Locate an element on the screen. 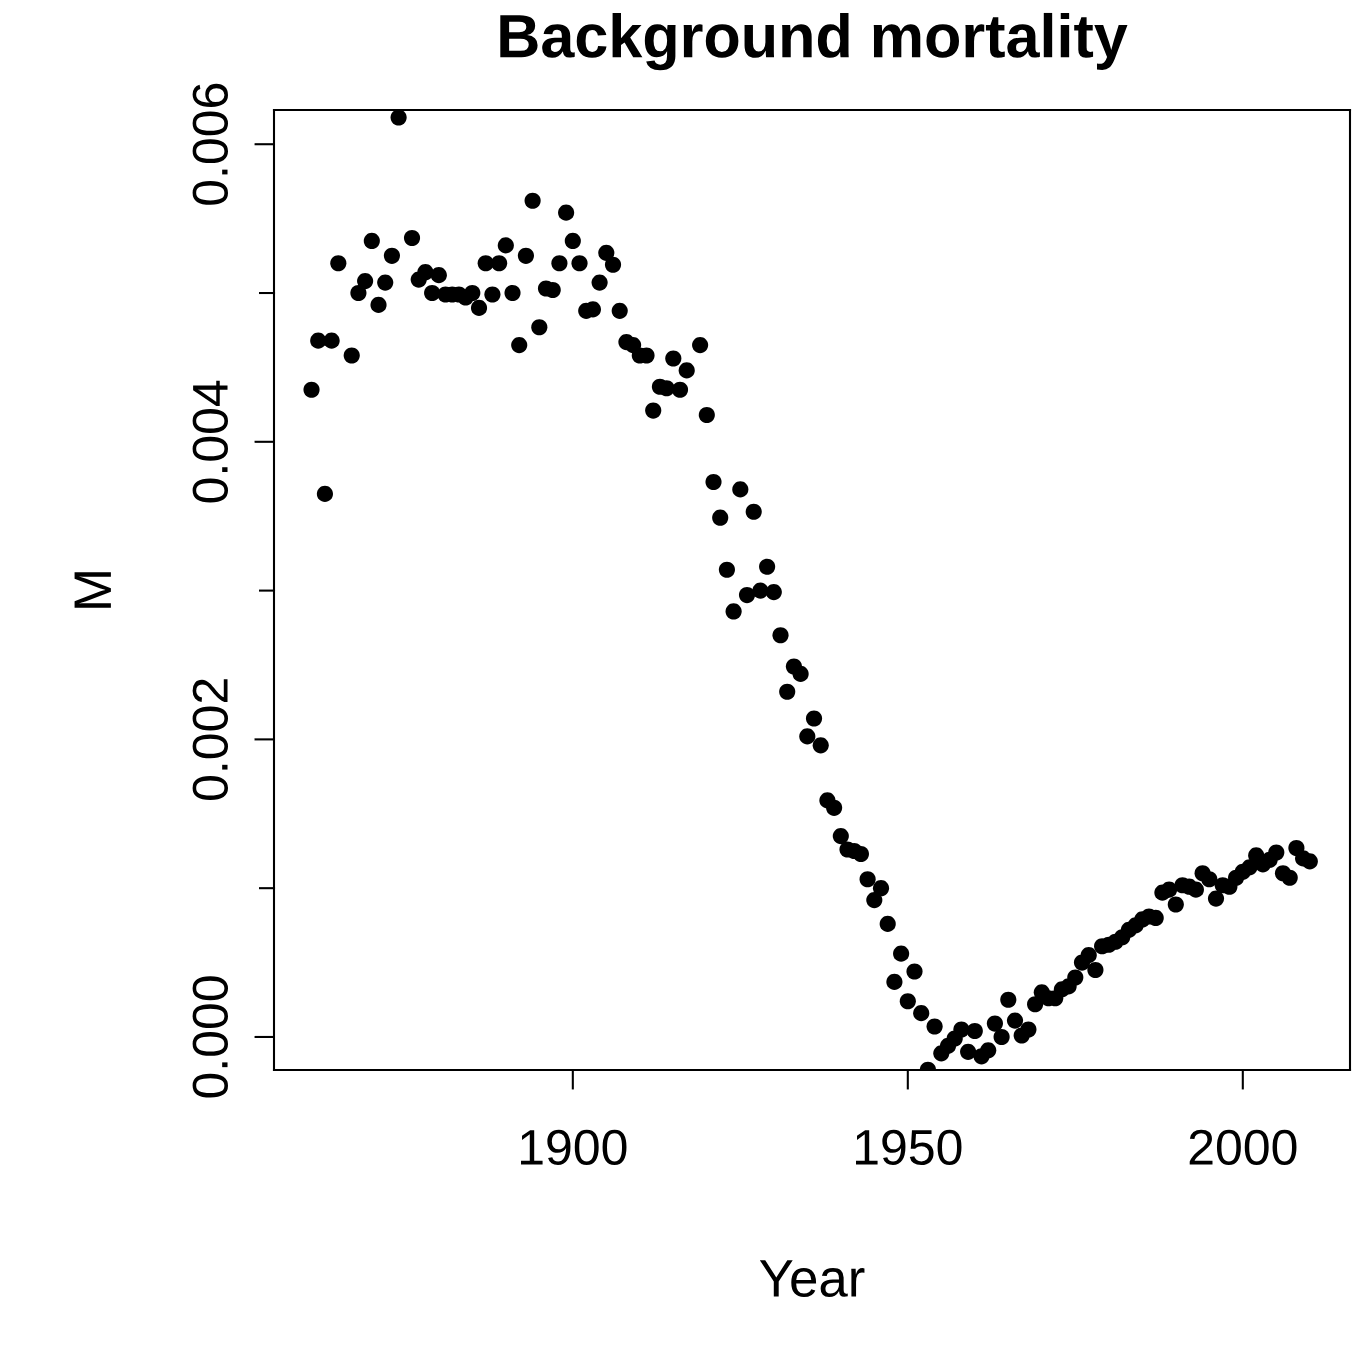  x-tick-label: 2000 is located at coordinates (1243, 1147).